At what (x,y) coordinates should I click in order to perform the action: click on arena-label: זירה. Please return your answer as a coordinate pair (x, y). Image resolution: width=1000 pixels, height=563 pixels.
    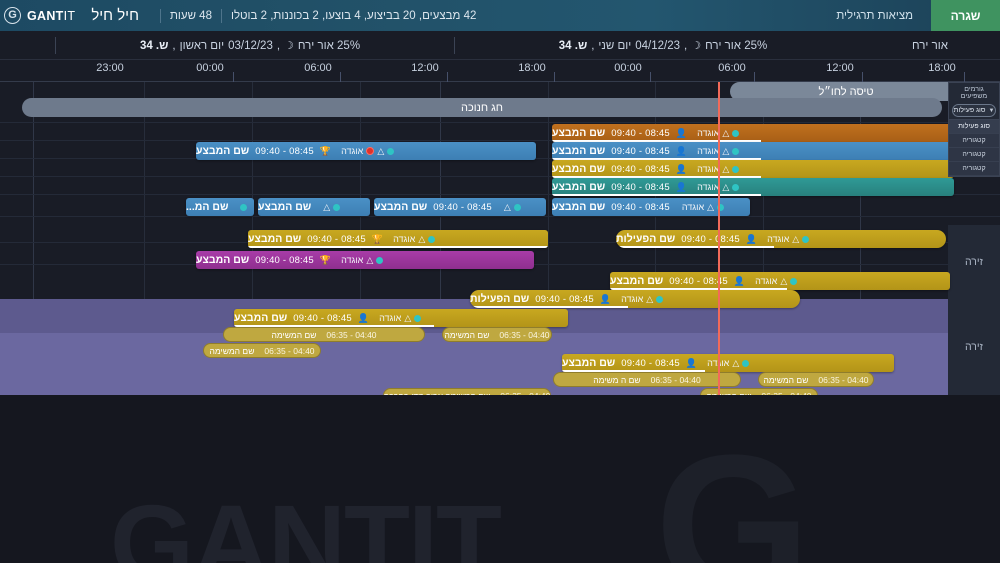
    Looking at the image, I should click on (974, 347).